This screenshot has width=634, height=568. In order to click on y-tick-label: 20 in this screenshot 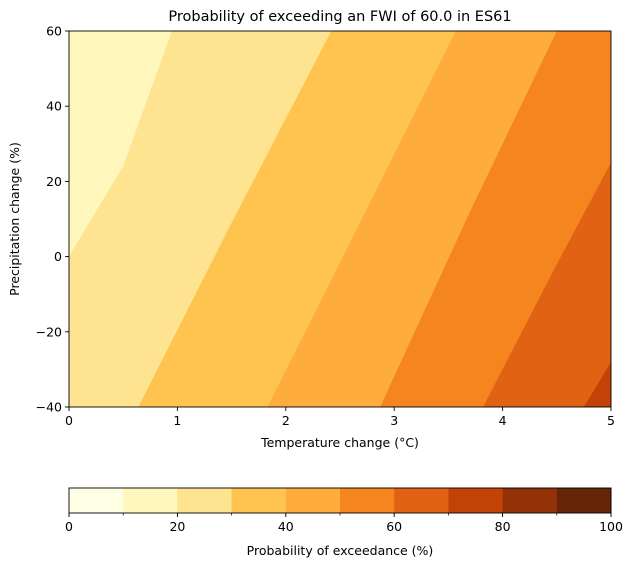, I will do `click(54, 181)`.